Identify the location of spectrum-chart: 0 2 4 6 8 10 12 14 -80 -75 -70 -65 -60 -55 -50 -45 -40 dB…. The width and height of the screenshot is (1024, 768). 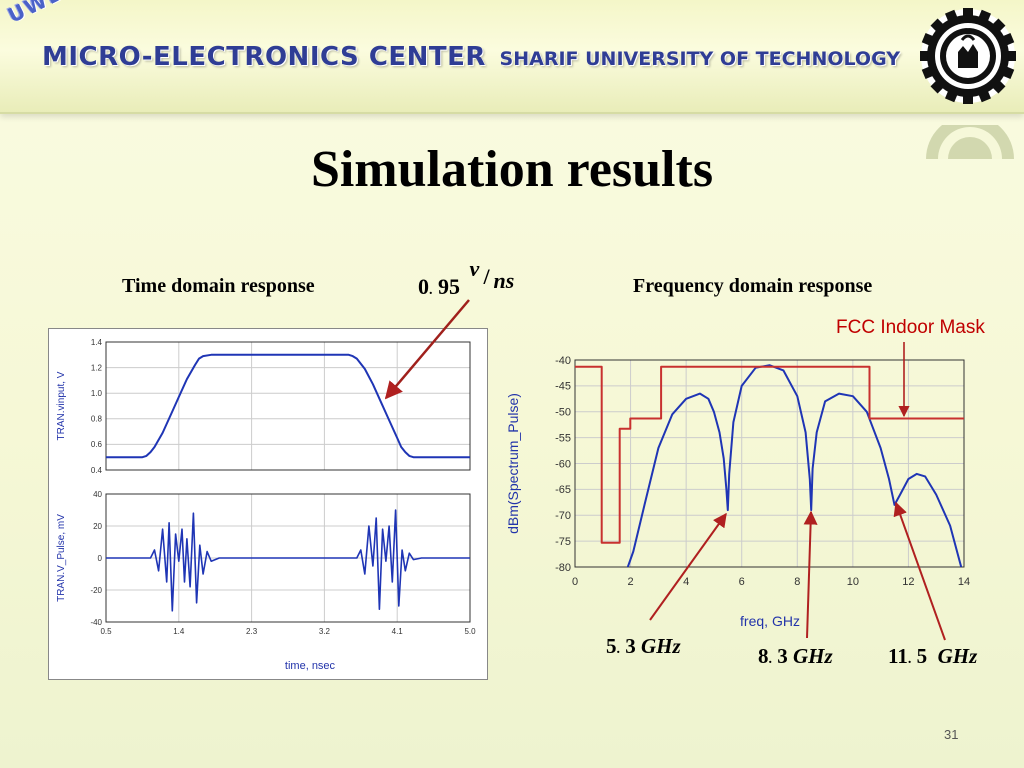
(737, 471).